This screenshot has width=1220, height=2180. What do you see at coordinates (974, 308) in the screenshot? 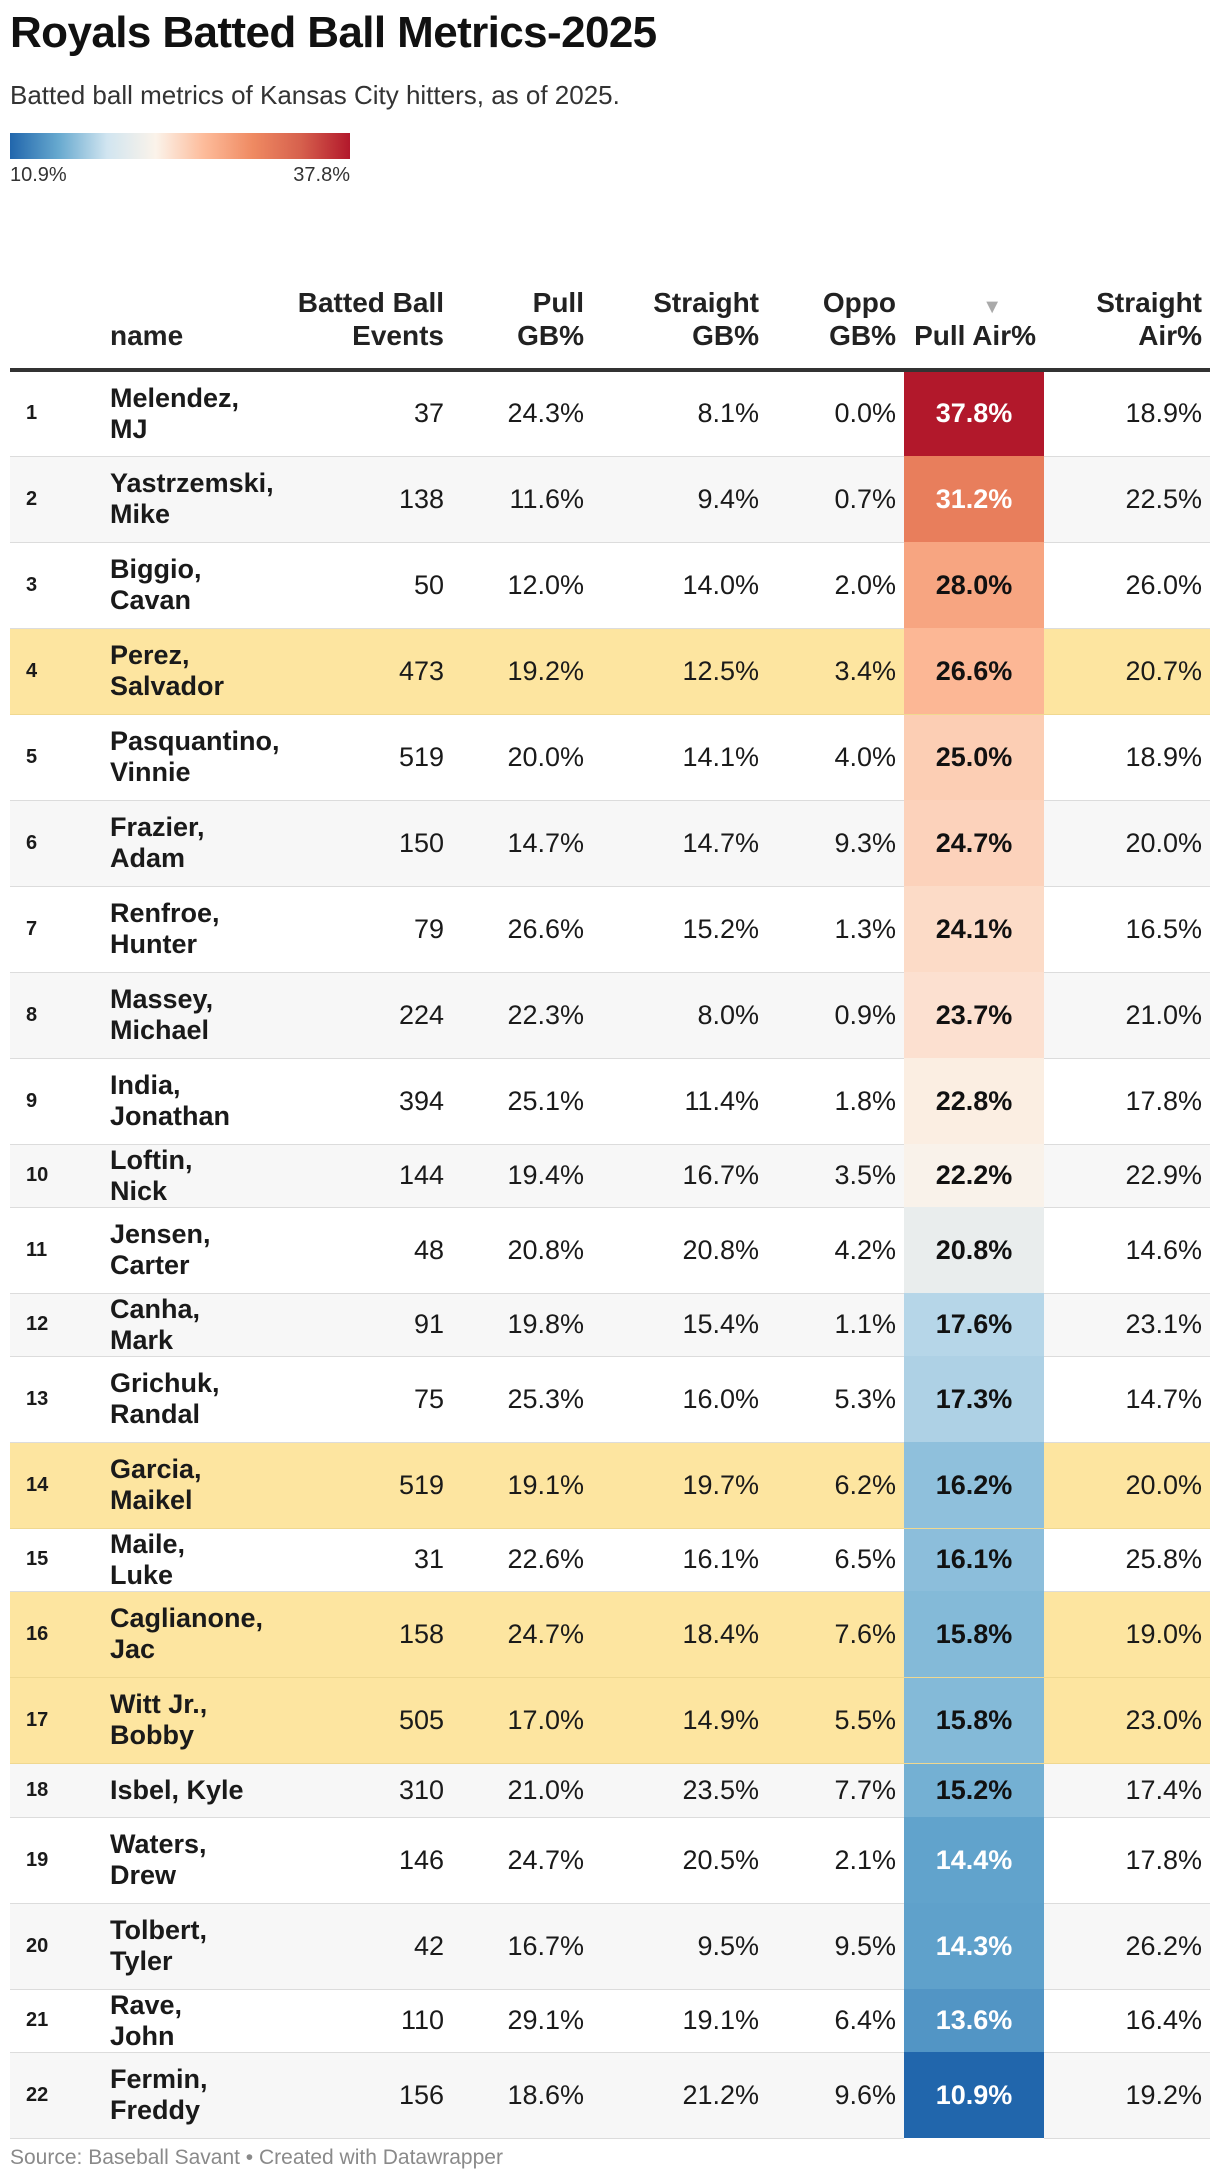
I see `header-pull-air: ▼ Pull Air%` at bounding box center [974, 308].